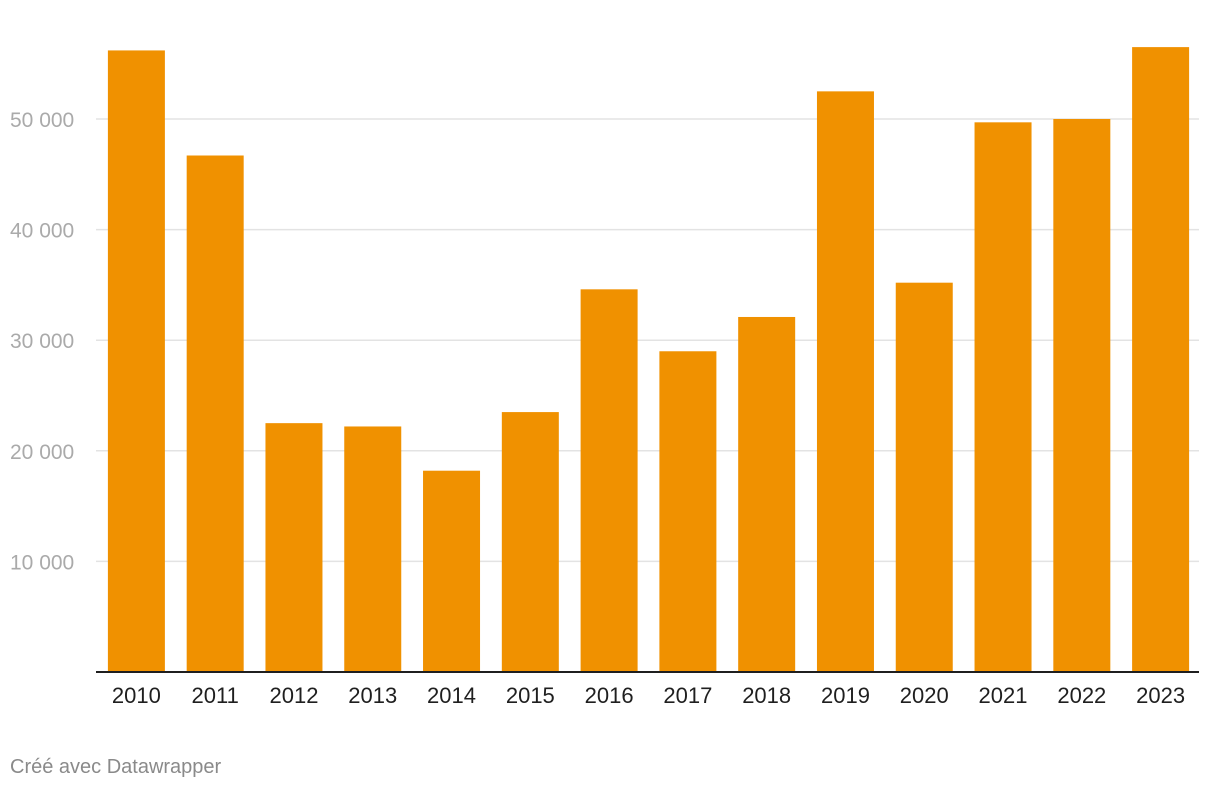 Image resolution: width=1220 pixels, height=792 pixels. Describe the element at coordinates (609, 480) in the screenshot. I see `bar-2016` at that location.